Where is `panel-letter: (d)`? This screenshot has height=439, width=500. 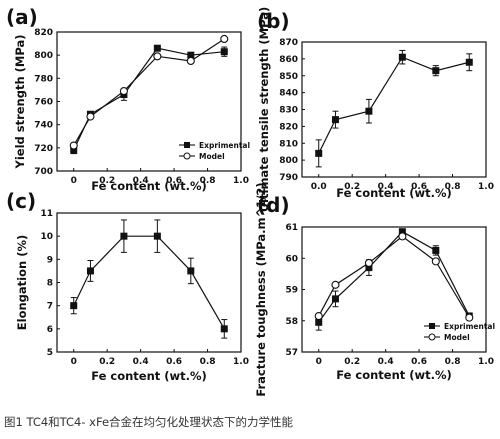 panel-letter: (d) is located at coordinates (273, 205).